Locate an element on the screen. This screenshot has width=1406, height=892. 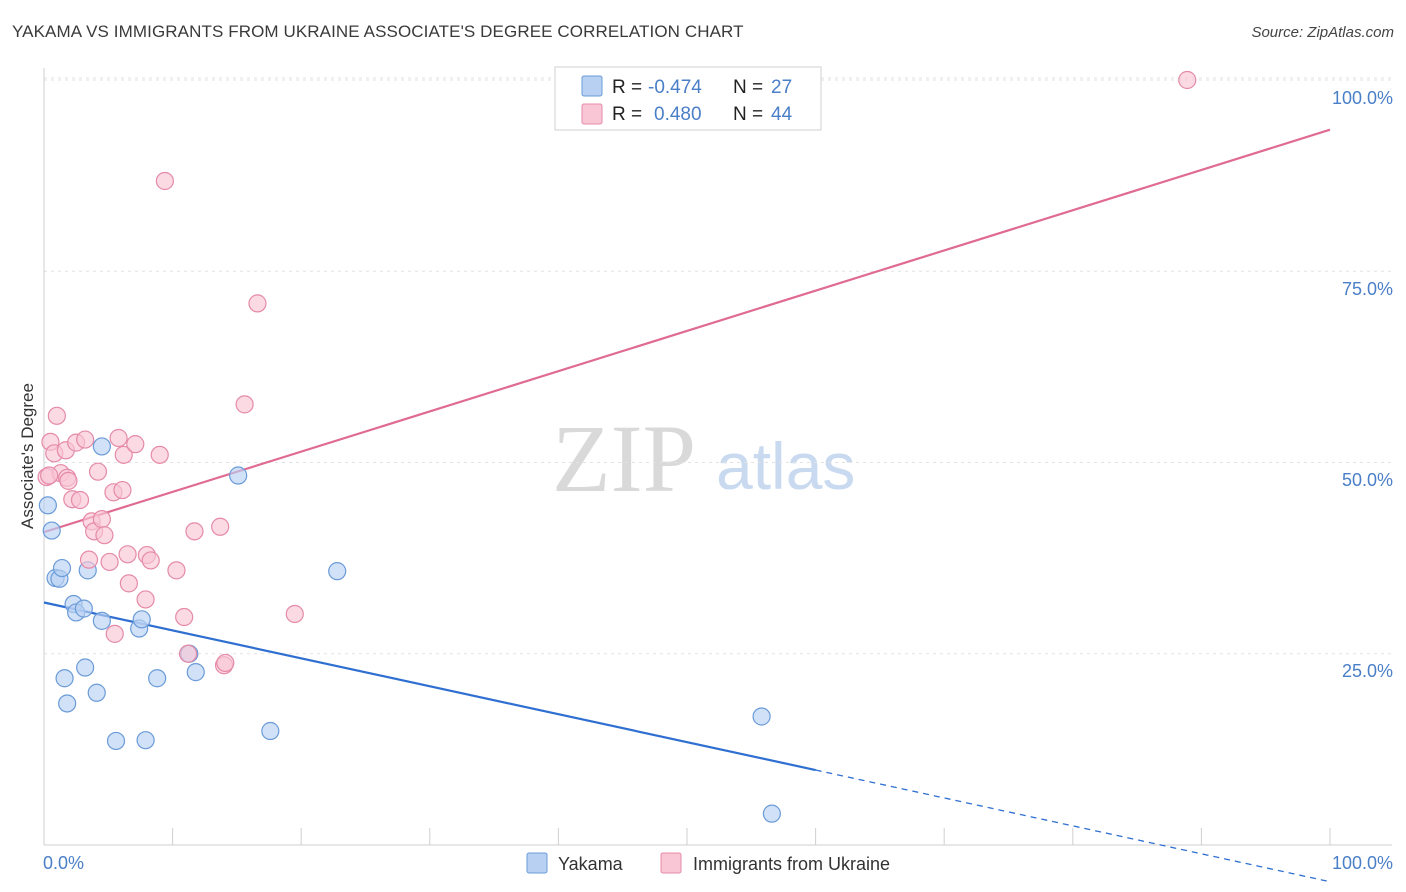
legend-swatch-ukraine is located at coordinates (592, 114).